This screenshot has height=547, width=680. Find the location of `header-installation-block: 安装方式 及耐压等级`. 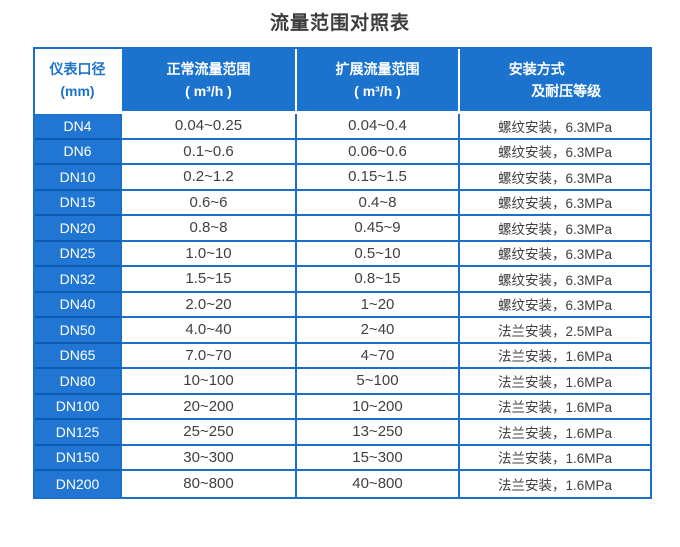

header-installation-block: 安装方式 及耐压等级 is located at coordinates (555, 80).